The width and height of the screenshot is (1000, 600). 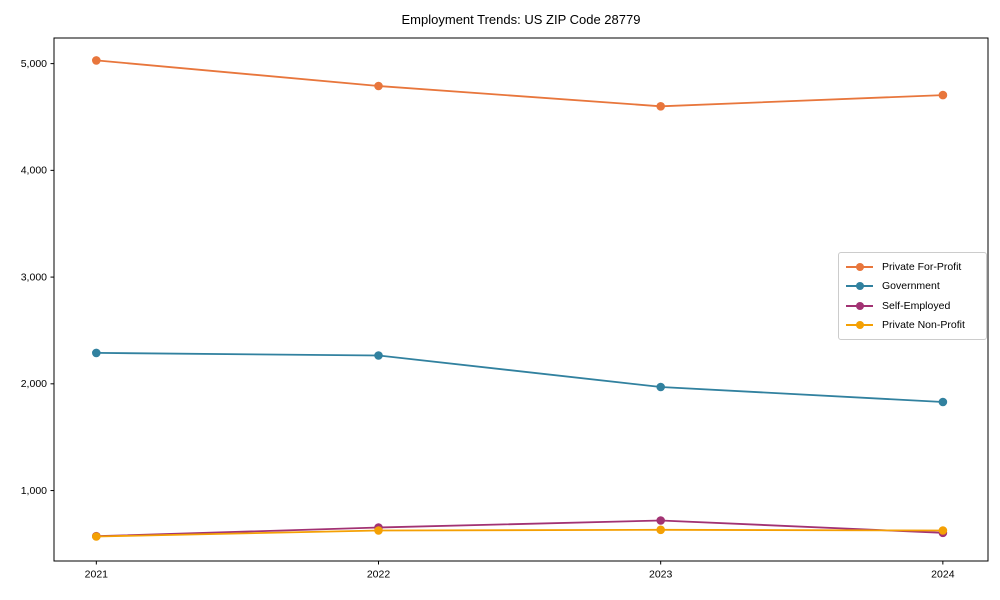 What do you see at coordinates (943, 575) in the screenshot?
I see `x-tick-label: 2024` at bounding box center [943, 575].